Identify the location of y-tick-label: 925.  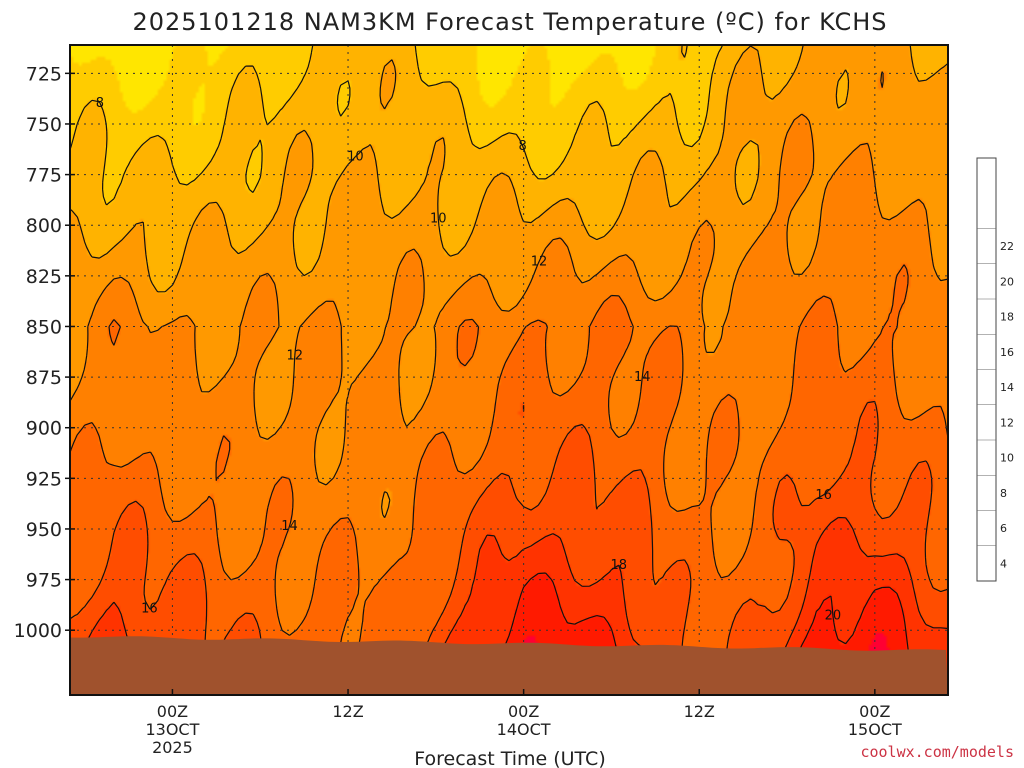
(44, 479).